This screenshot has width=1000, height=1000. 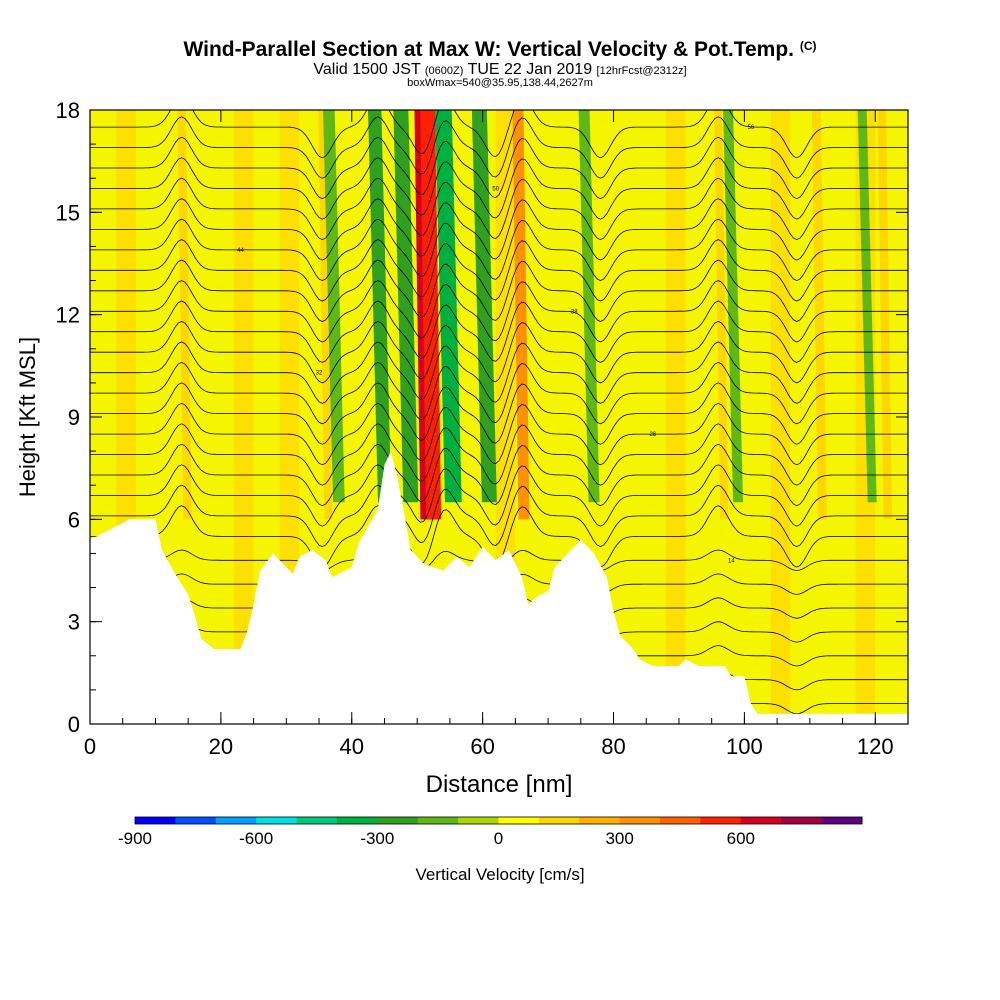 What do you see at coordinates (641, 71) in the screenshot?
I see `subtitle-forecast: [12hrFcst@2312z]` at bounding box center [641, 71].